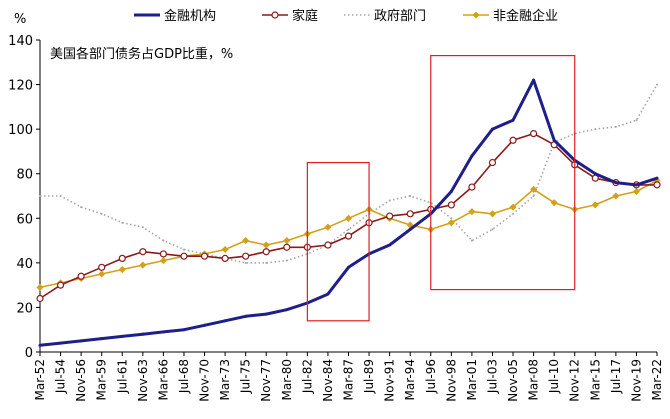 The image size is (670, 419). What do you see at coordinates (24, 308) in the screenshot?
I see `y-tick-label-20: 20` at bounding box center [24, 308].